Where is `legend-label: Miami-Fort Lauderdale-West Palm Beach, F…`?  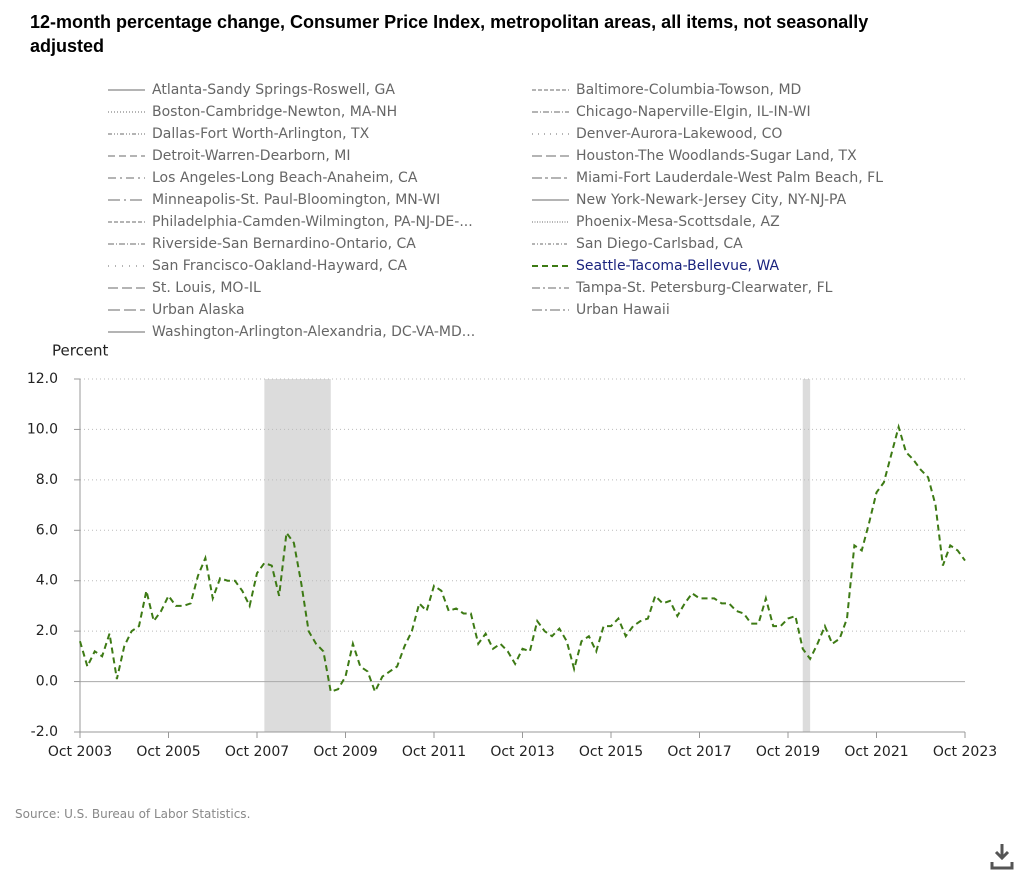 legend-label: Miami-Fort Lauderdale-West Palm Beach, F… is located at coordinates (729, 178).